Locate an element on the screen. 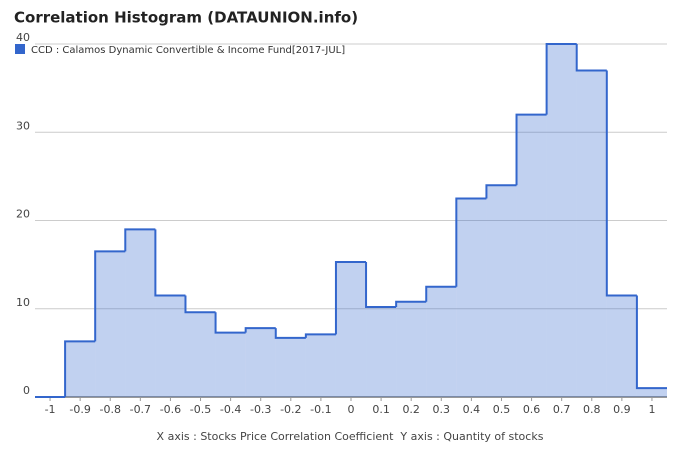 The width and height of the screenshot is (680, 462). x-tick-label: 0.2 is located at coordinates (411, 409).